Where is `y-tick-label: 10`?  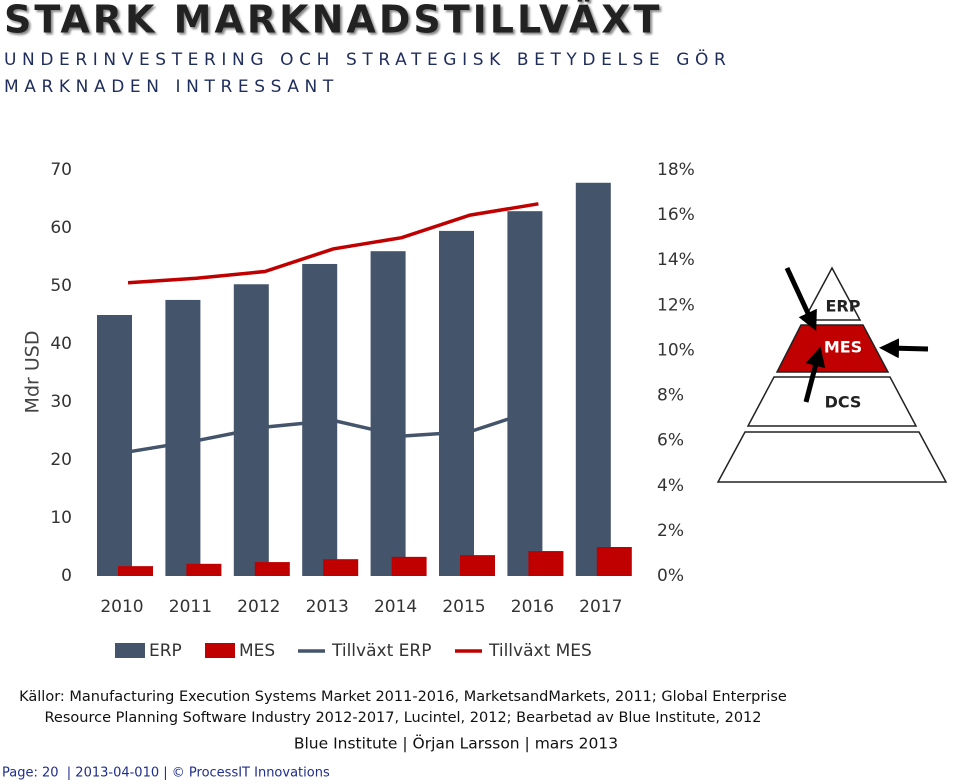
y-tick-label: 10 is located at coordinates (61, 518).